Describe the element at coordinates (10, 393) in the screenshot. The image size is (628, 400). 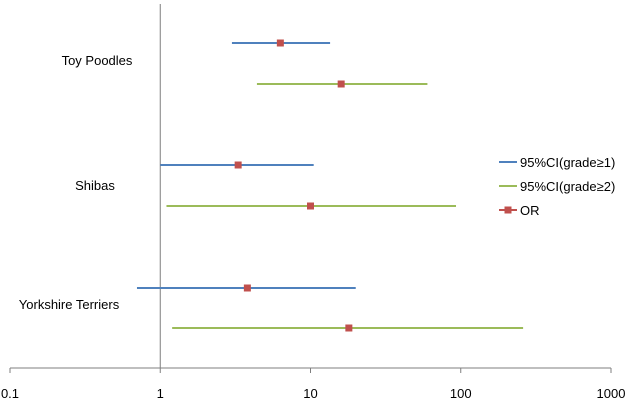
I see `x-tick-label: 0.1` at that location.